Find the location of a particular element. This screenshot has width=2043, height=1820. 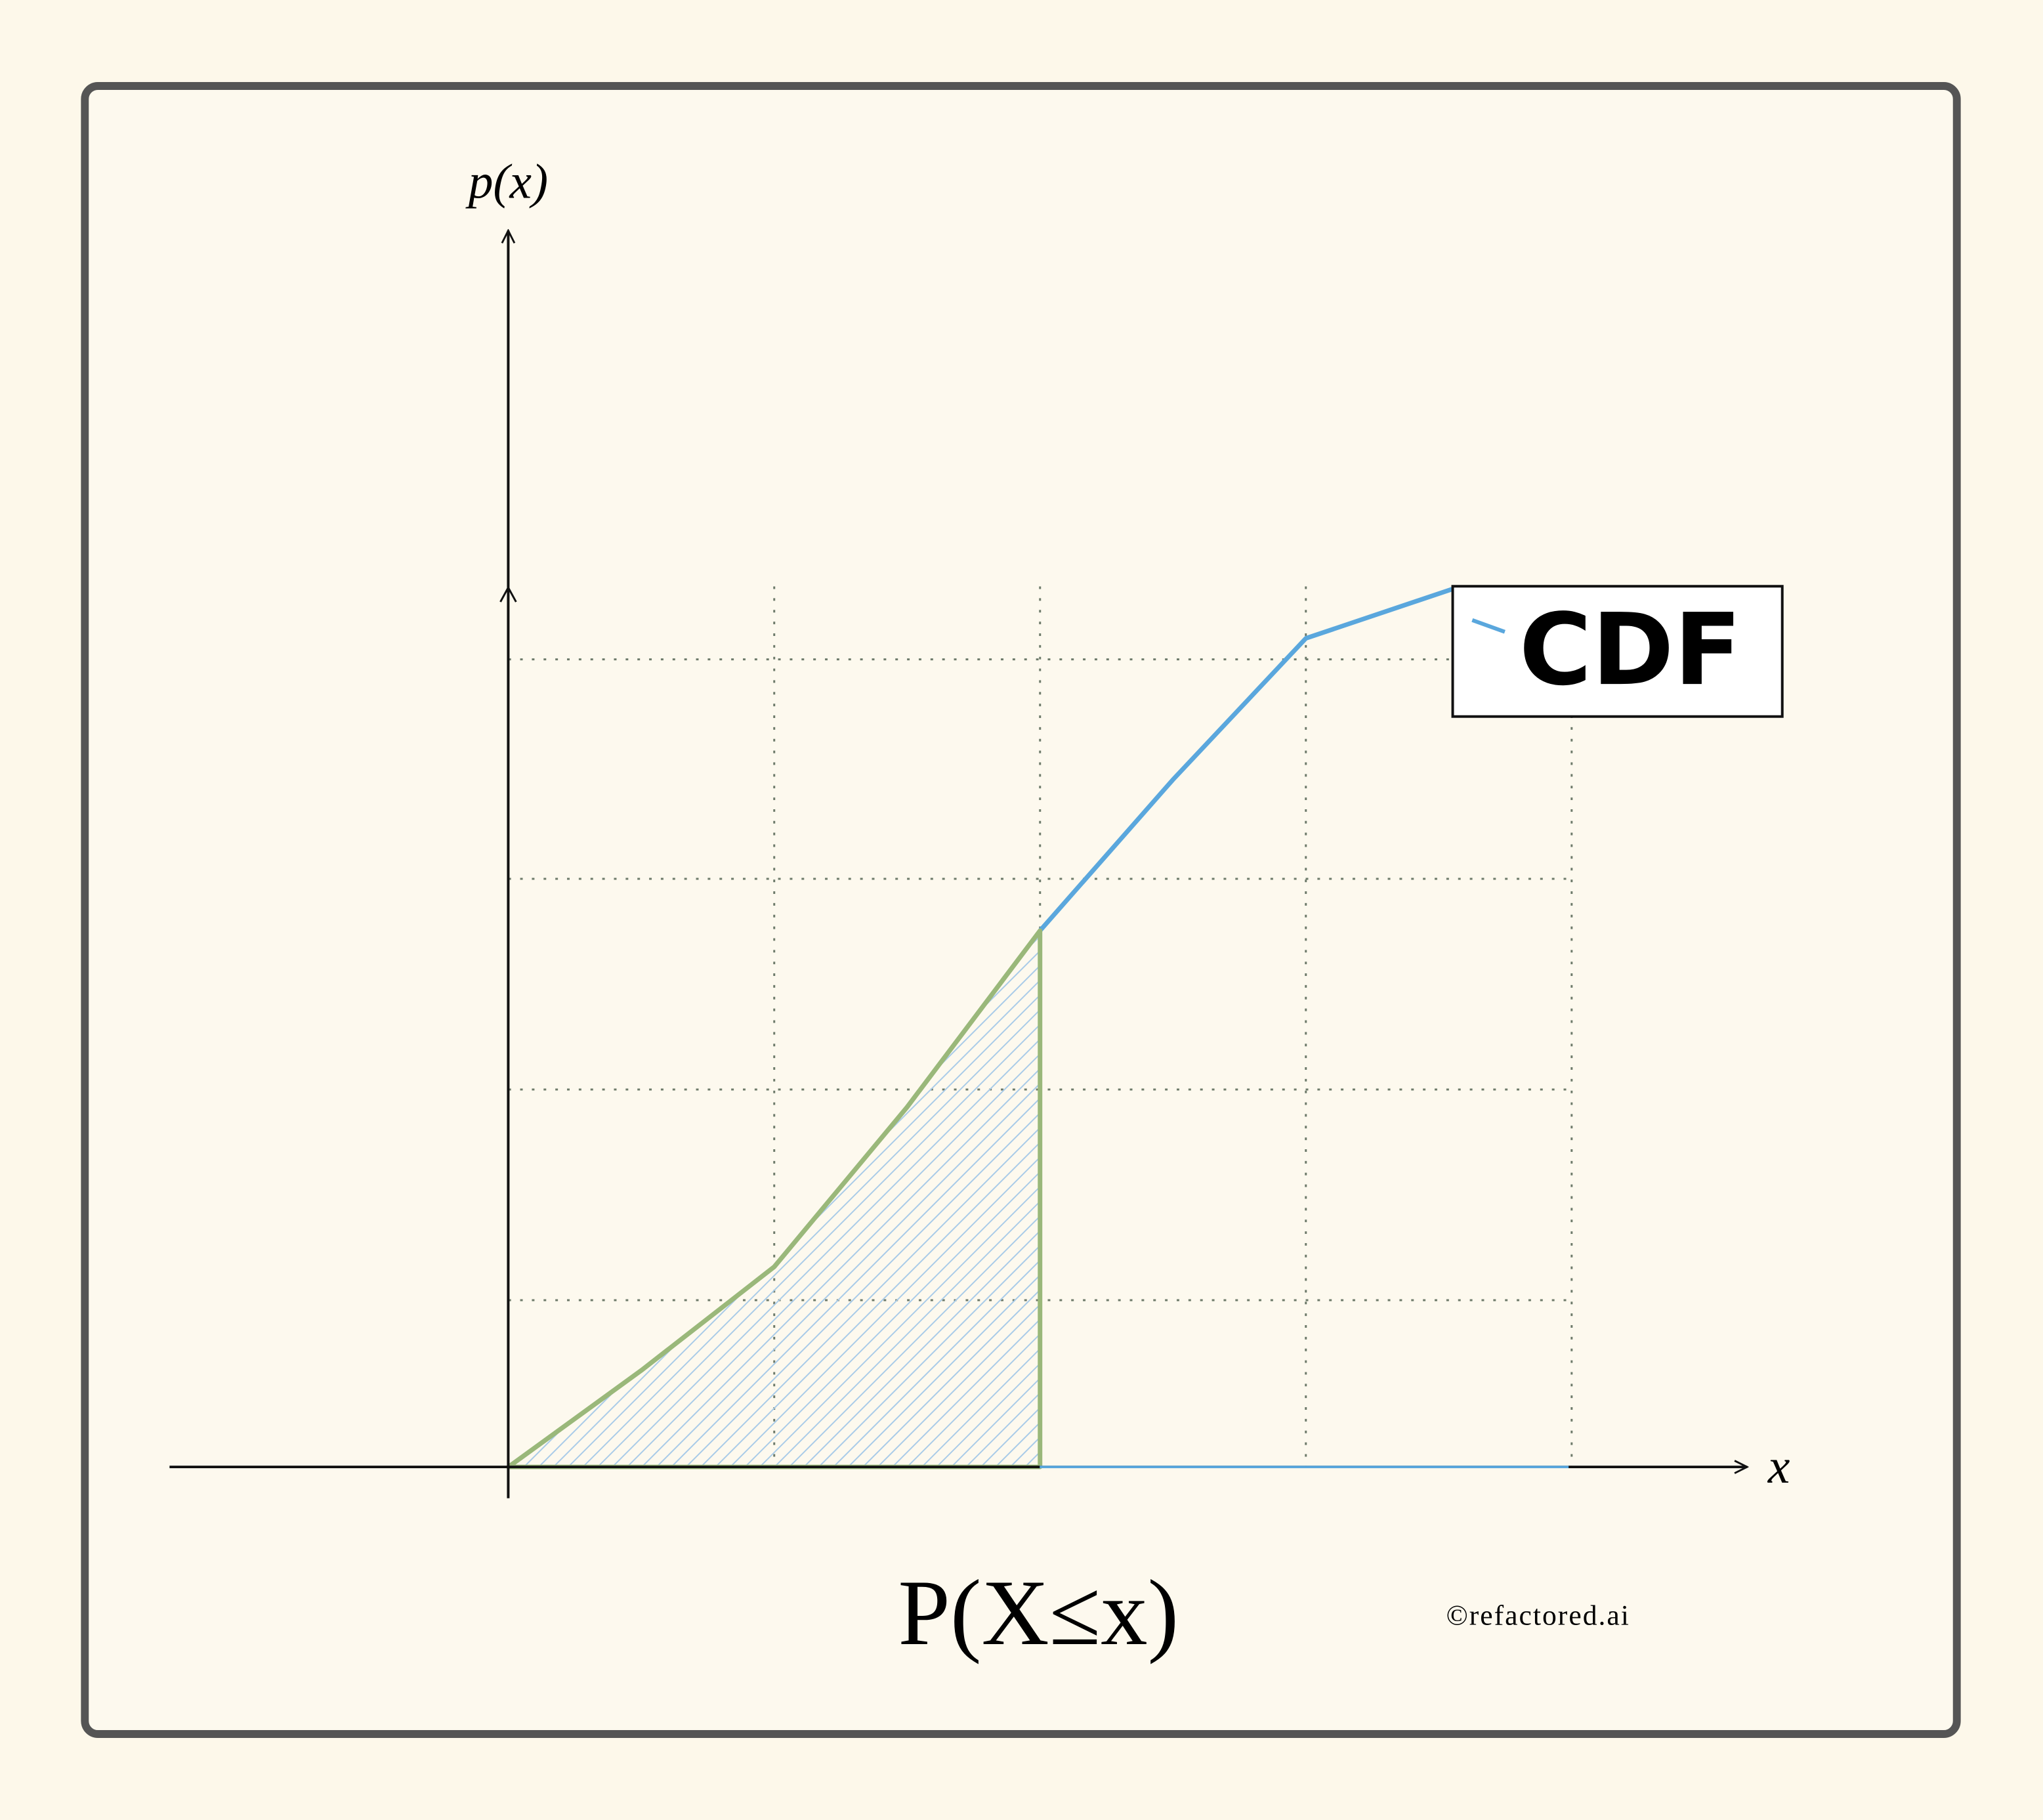

annotation: P(X≤x) is located at coordinates (1038, 1612).